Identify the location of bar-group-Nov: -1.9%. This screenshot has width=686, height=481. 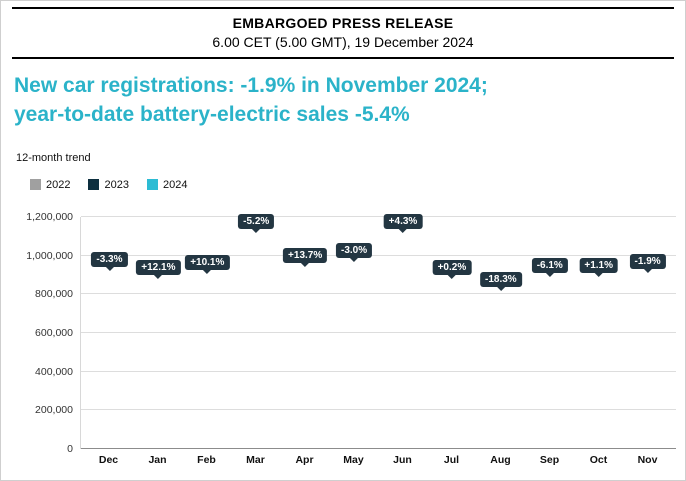
(647, 333).